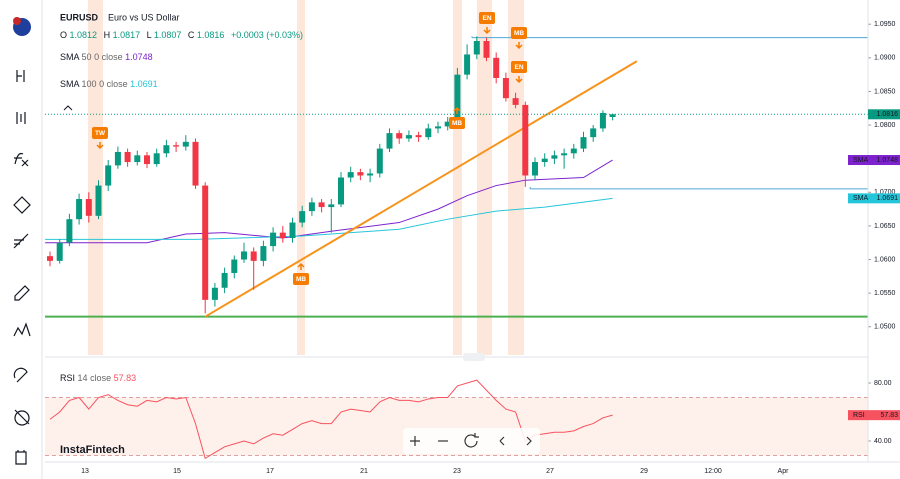 Image resolution: width=900 pixels, height=479 pixels. Describe the element at coordinates (885, 58) in the screenshot. I see `y-tick-label: 1.0900` at that location.